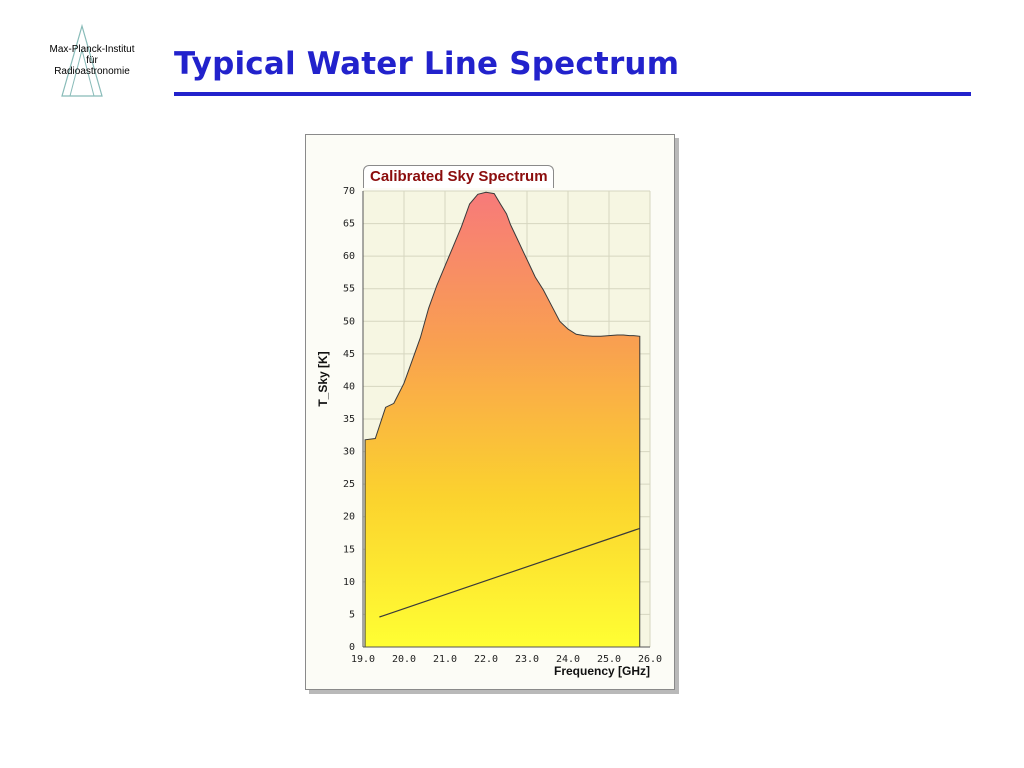 This screenshot has height=768, width=1024. What do you see at coordinates (349, 517) in the screenshot?
I see `y-tick-label: 20` at bounding box center [349, 517].